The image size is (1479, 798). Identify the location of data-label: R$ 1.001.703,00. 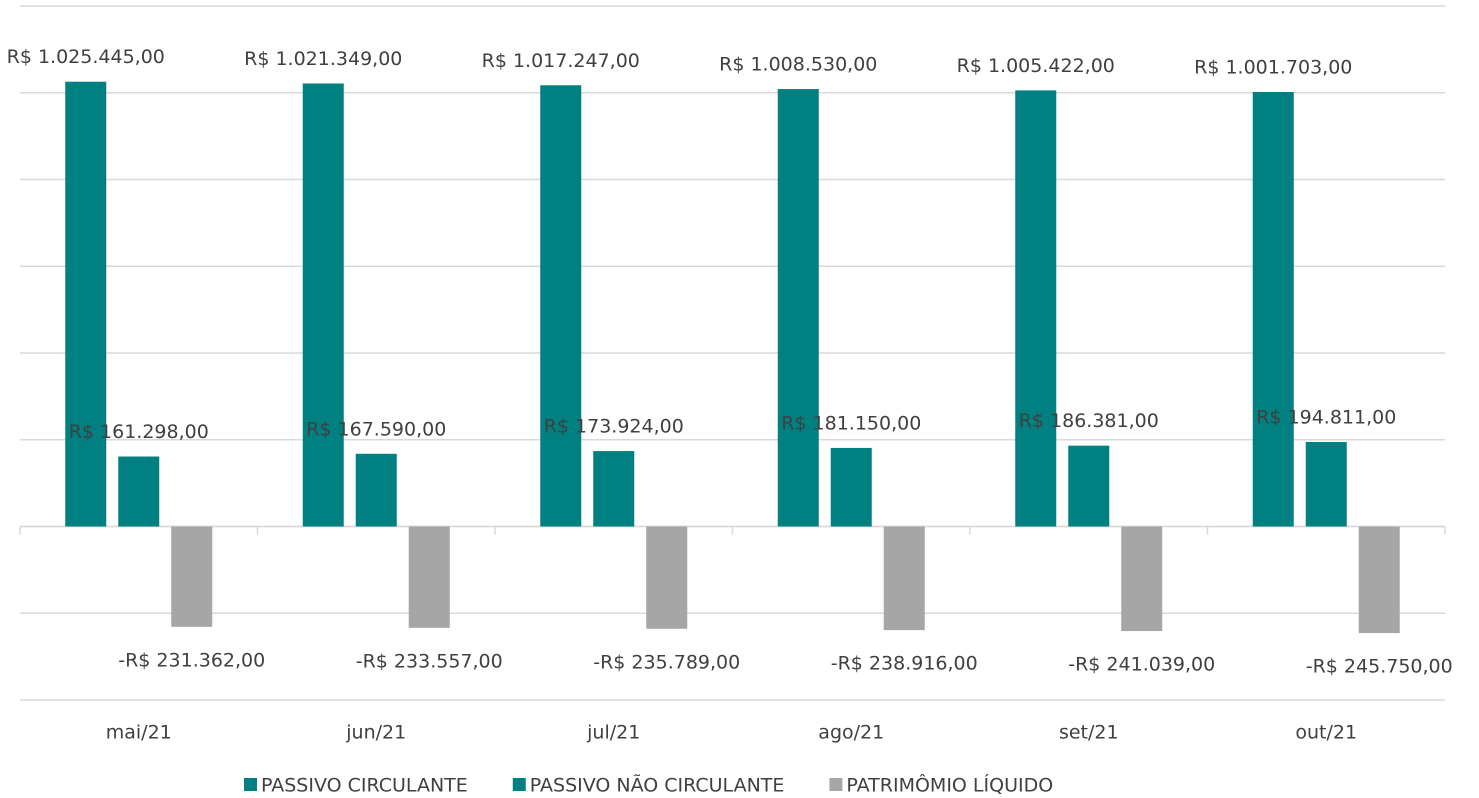
(1273, 68).